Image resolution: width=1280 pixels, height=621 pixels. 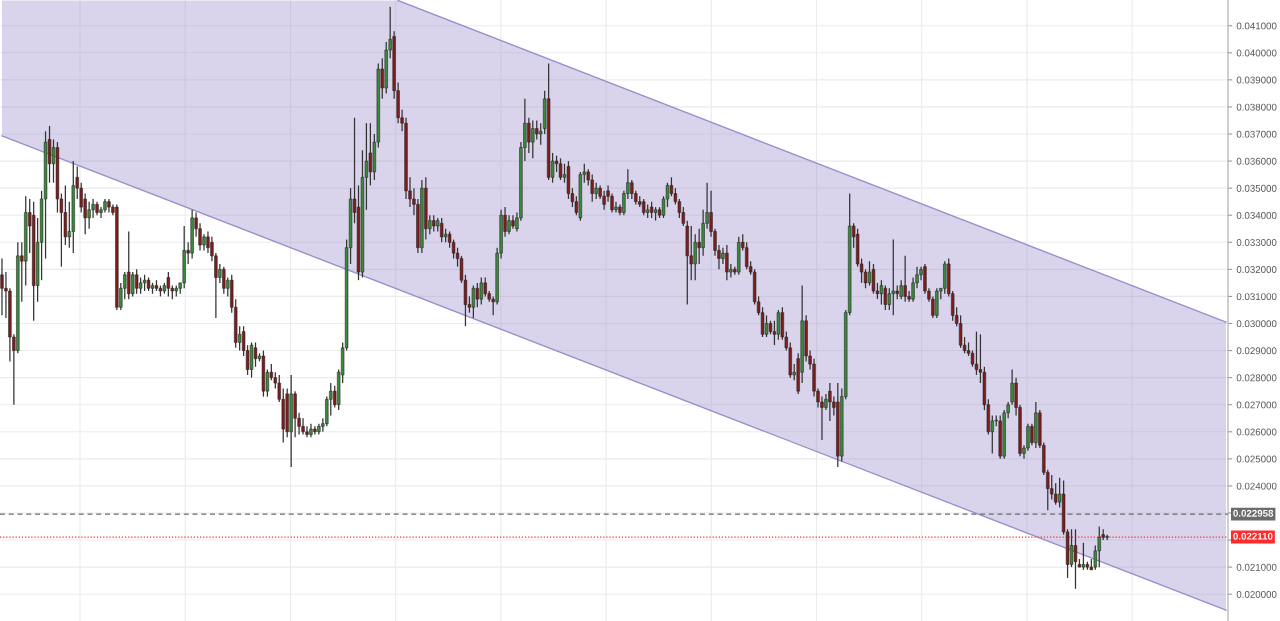 I want to click on y-tick-label: 0.029000, so click(x=1256, y=351).